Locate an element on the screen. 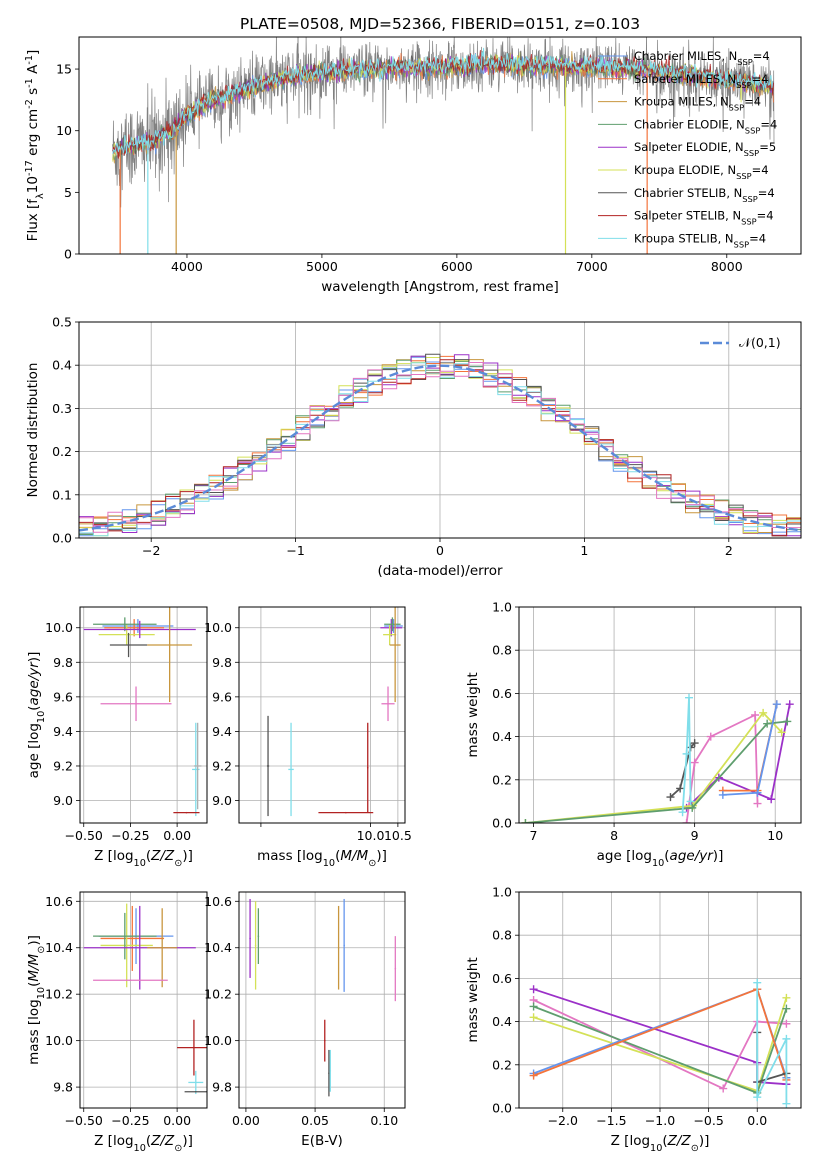  y-tick-label: 1.0 is located at coordinates (502, 892).